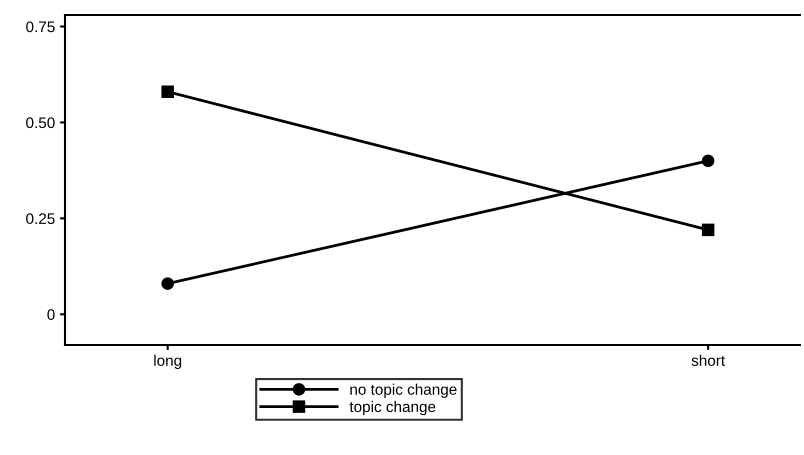 The image size is (804, 455). I want to click on x-tick-label: short, so click(708, 360).